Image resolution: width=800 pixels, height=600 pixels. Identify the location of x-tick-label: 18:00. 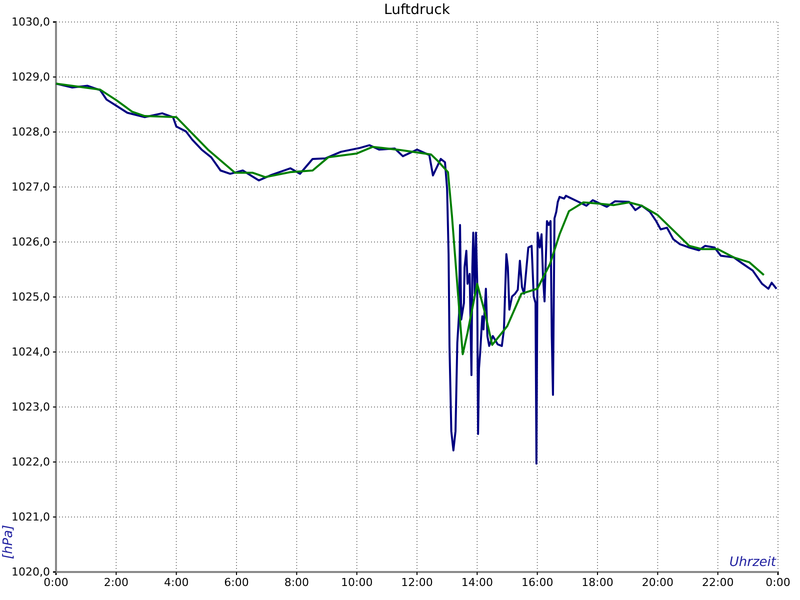
(598, 582).